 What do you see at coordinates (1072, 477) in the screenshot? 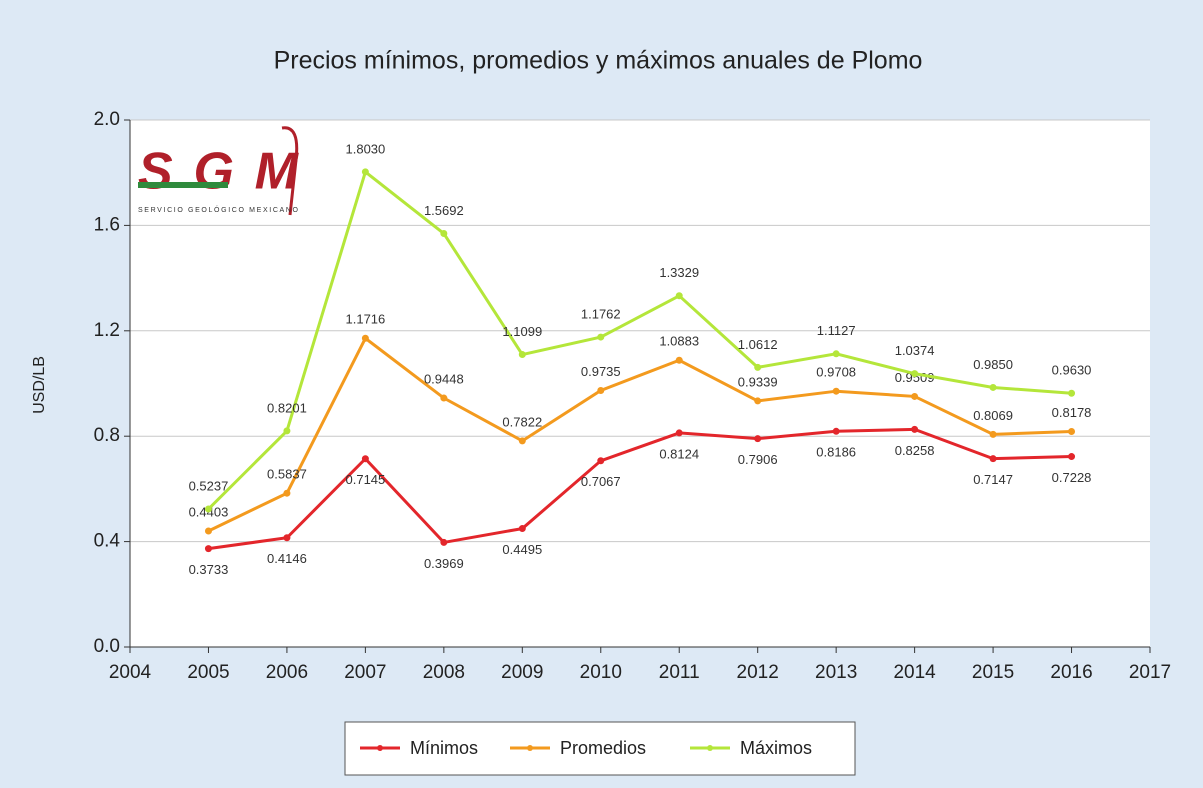
I see `value-label: 0.7228` at bounding box center [1072, 477].